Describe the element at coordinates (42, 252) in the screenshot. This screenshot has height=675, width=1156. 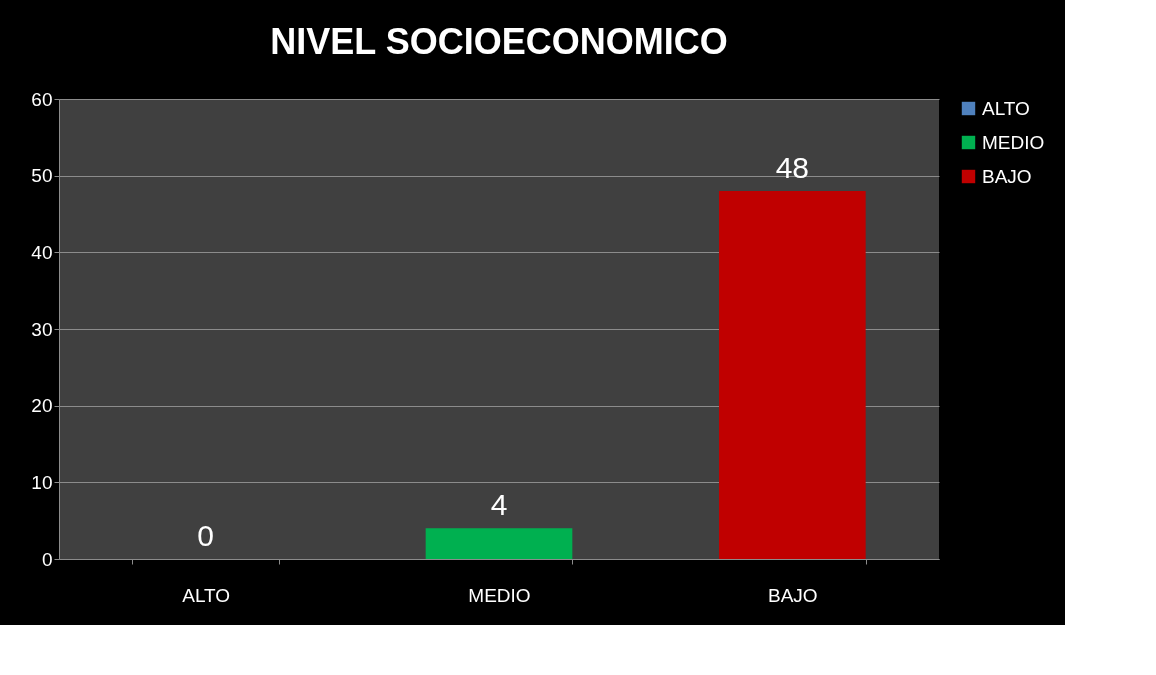
I see `y-tick-label: 40` at that location.